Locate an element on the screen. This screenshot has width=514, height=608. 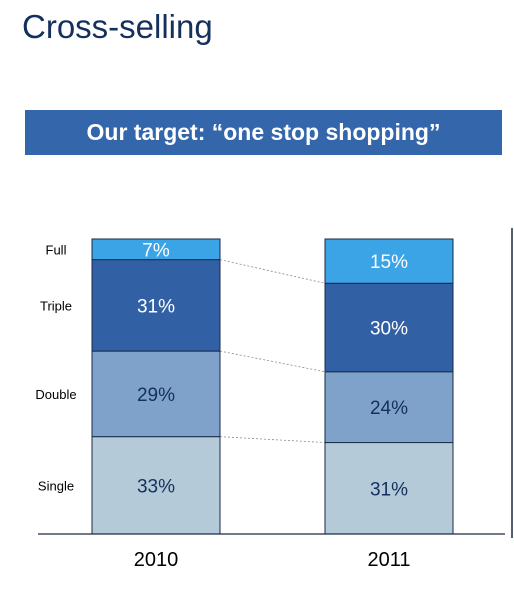
page-title: Cross-selling is located at coordinates (117, 26).